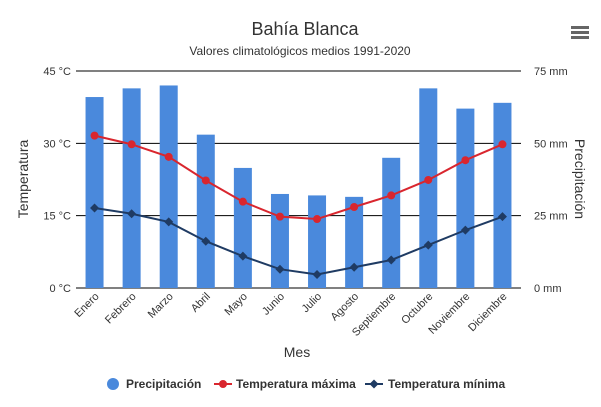 The image size is (601, 407). Describe the element at coordinates (223, 384) in the screenshot. I see `legend-temp-max-symbol` at that location.